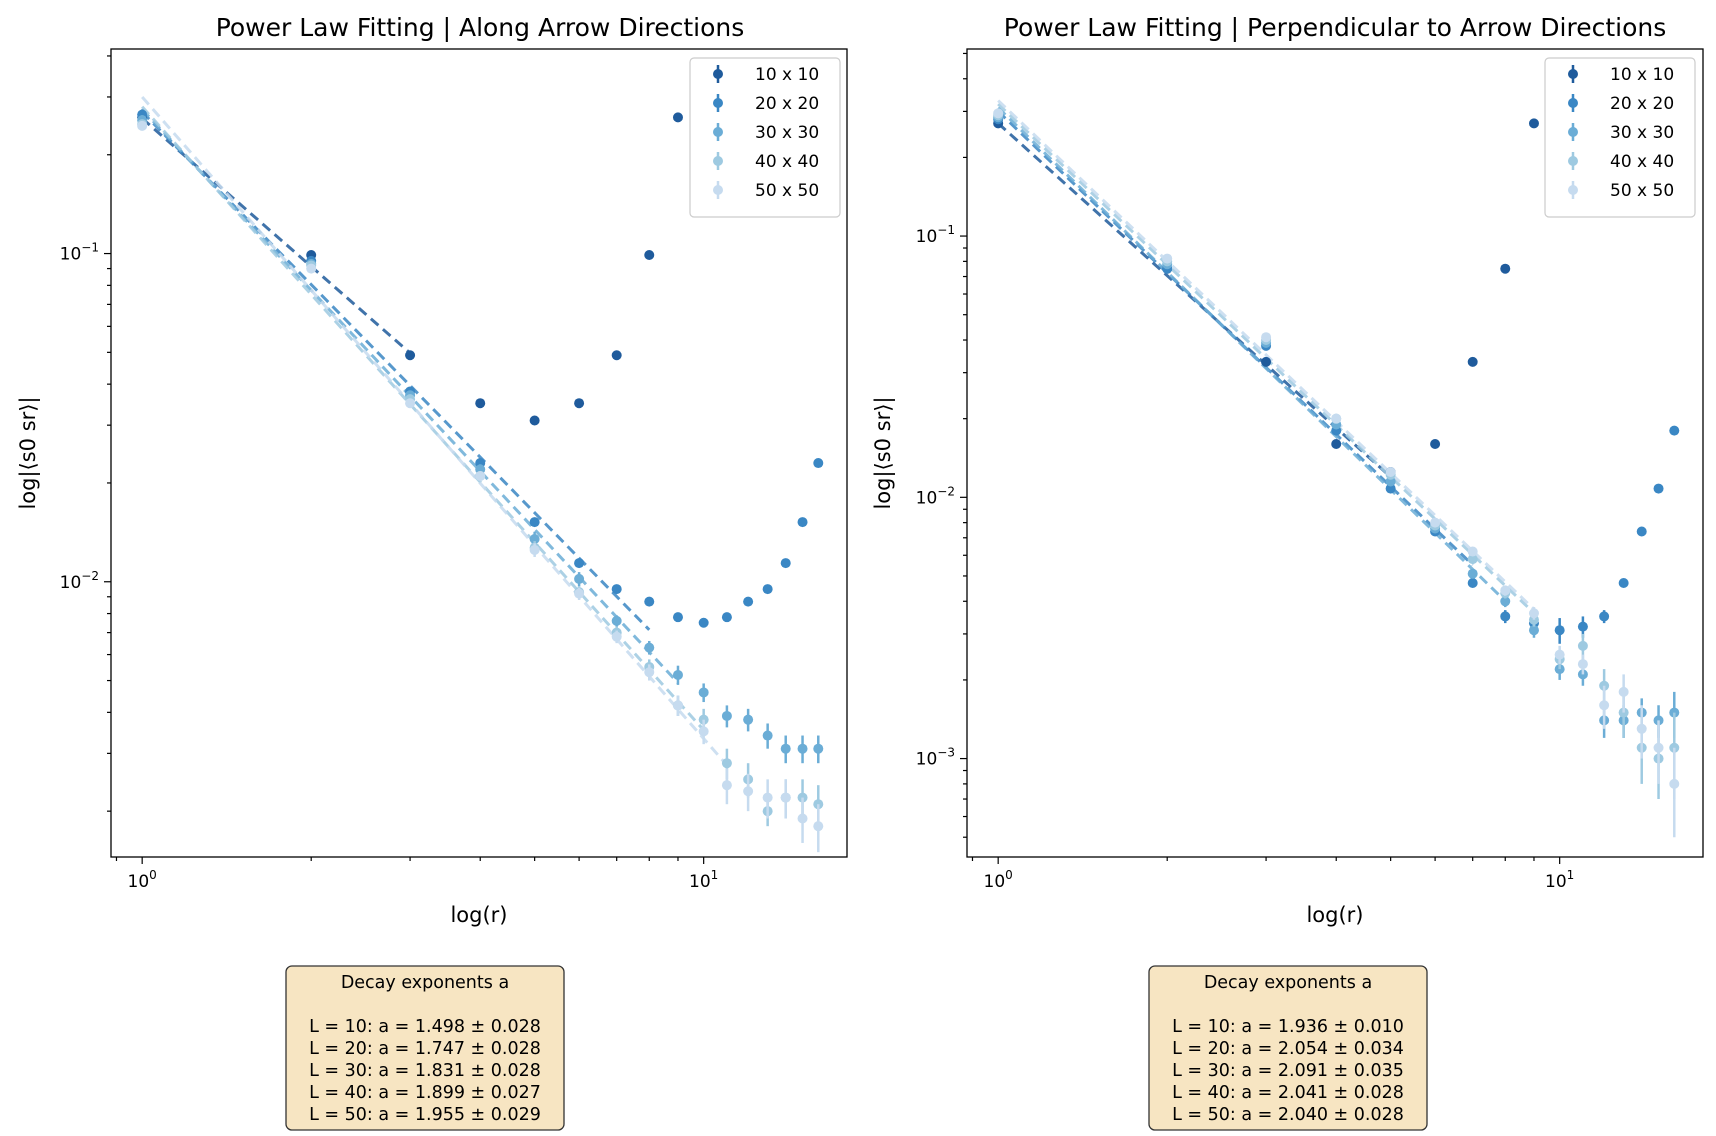  I want to click on y-axis-ticks: 10⁻³ 10⁻² 10⁻¹, so click(941, 445).